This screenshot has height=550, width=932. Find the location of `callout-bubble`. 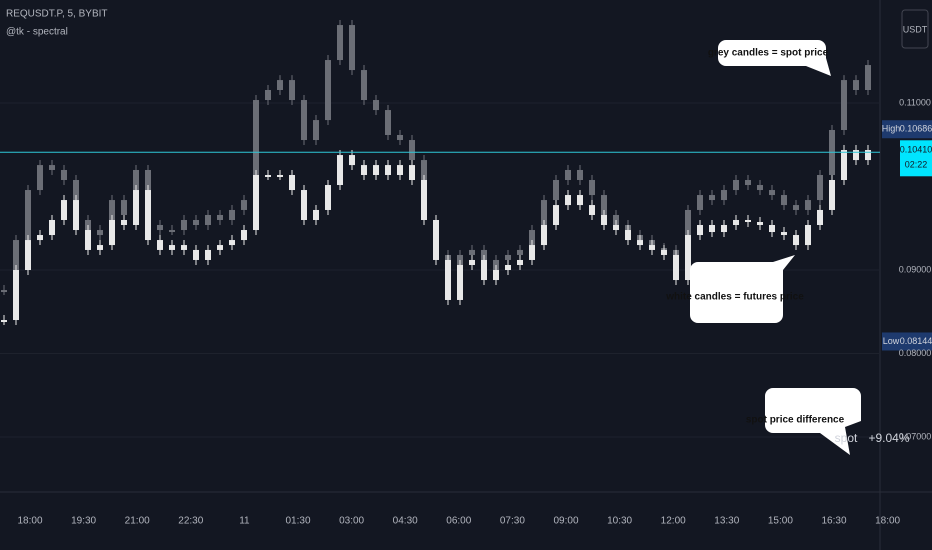

callout-bubble is located at coordinates (774, 58).